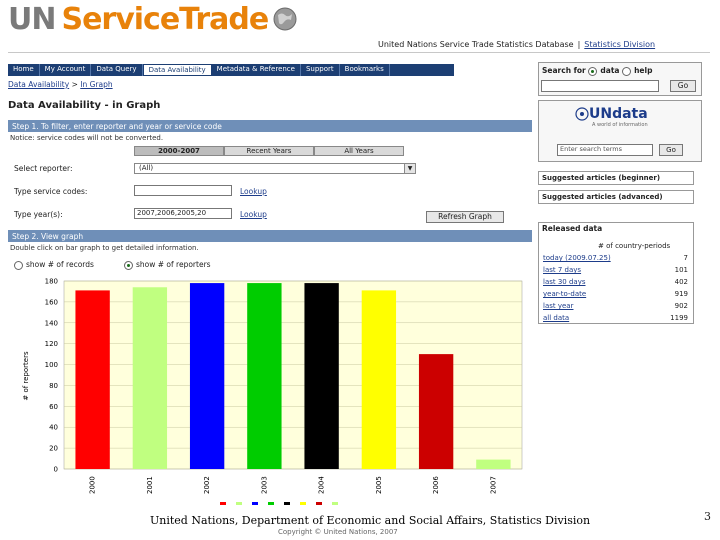 Image resolution: width=720 pixels, height=540 pixels. What do you see at coordinates (53, 449) in the screenshot?
I see `y-tick-label: 20` at bounding box center [53, 449].